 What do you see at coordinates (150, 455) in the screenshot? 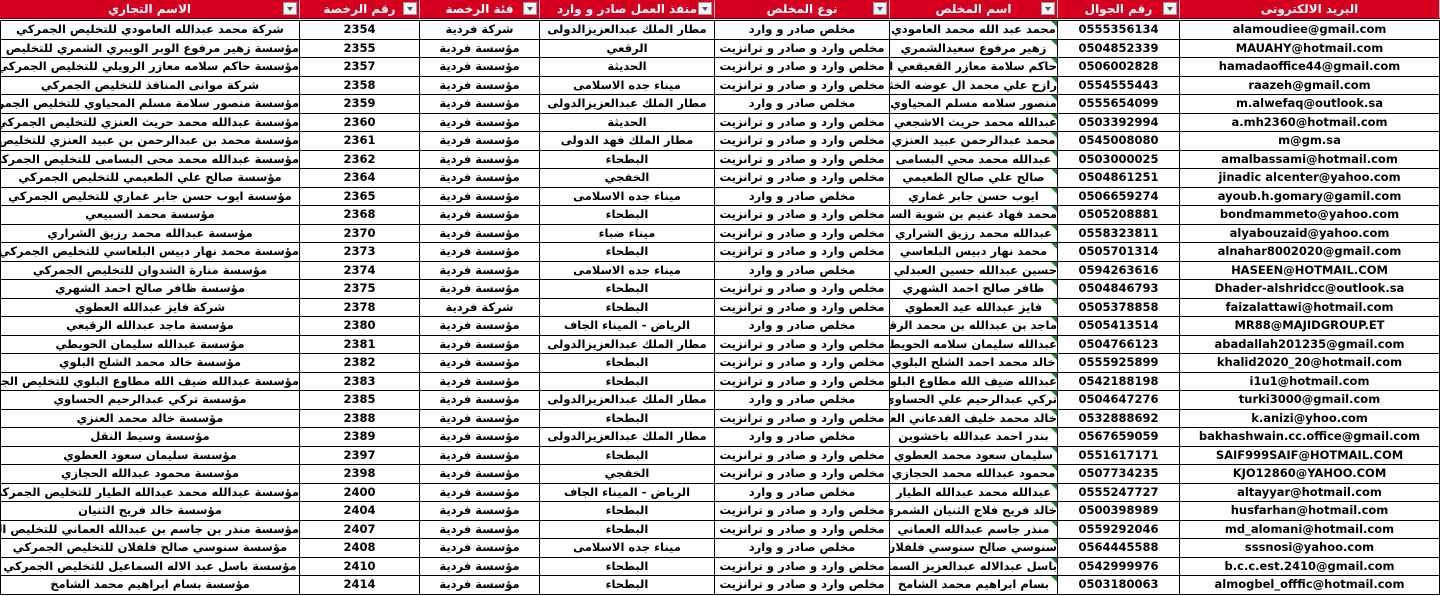
I see `cell-trade-name: مؤسسة سليمان سعود العطوي` at bounding box center [150, 455].